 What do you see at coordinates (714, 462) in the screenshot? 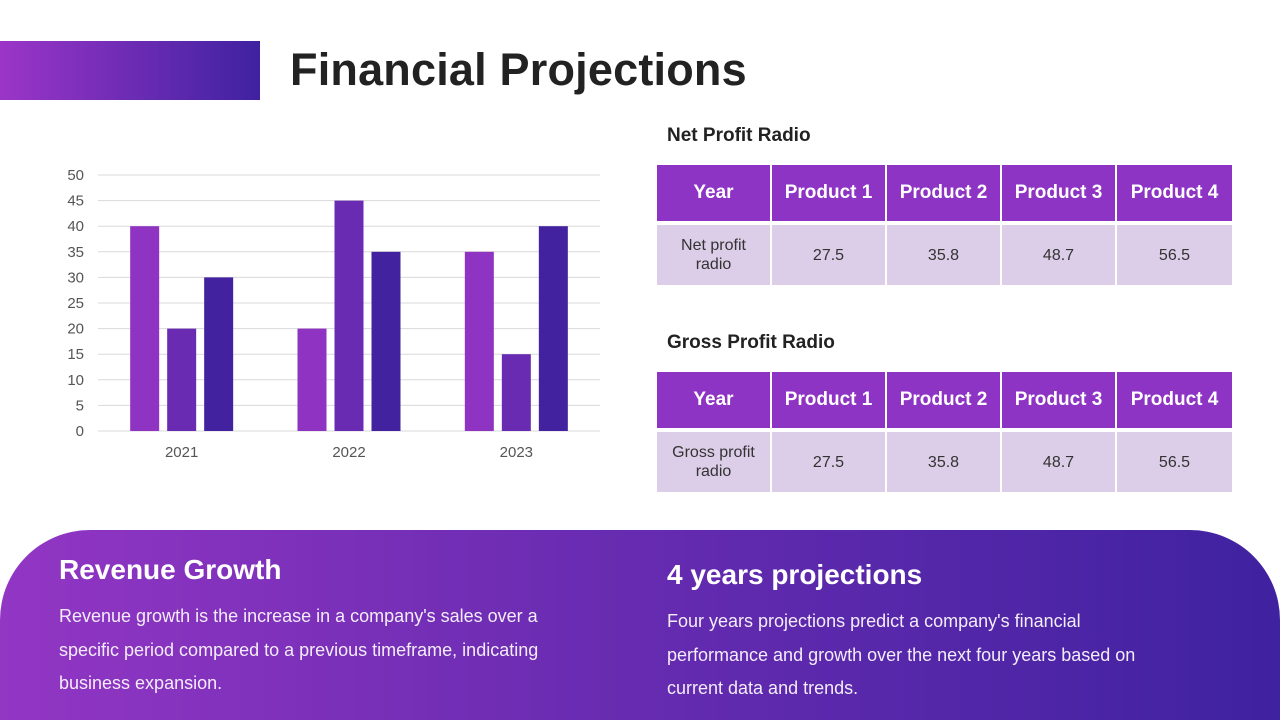
I see `row-label-cell: Gross profit radio` at bounding box center [714, 462].